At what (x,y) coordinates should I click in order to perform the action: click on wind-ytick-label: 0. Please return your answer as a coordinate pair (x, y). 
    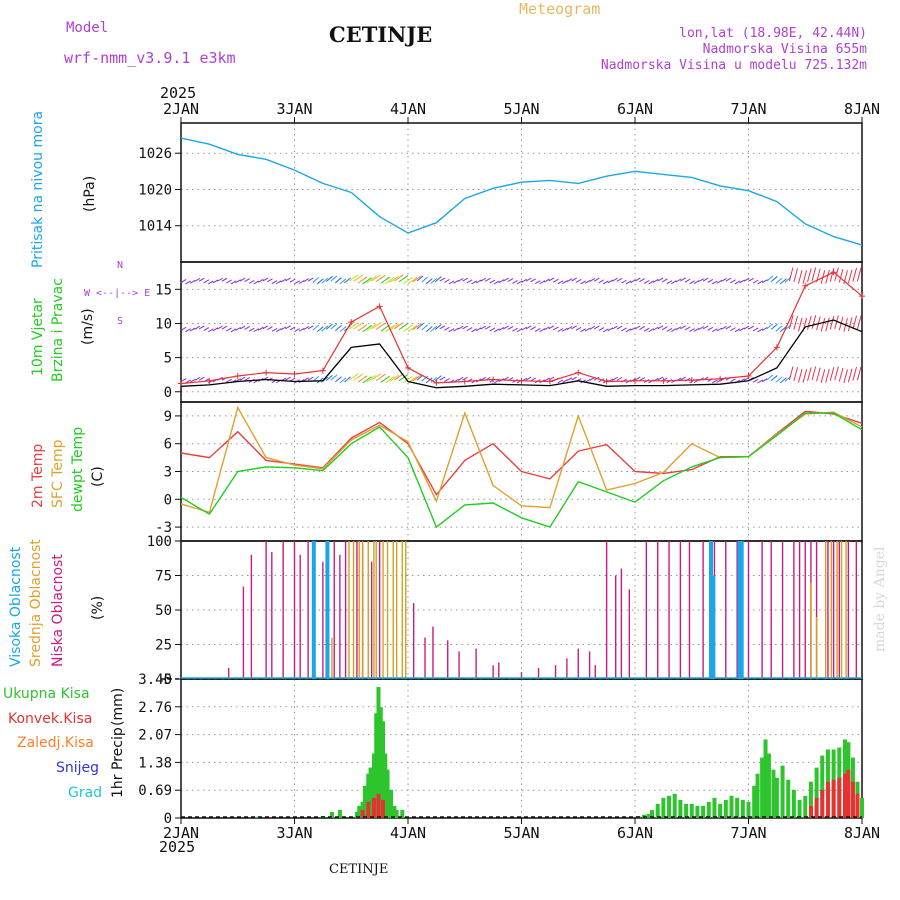
    Looking at the image, I should click on (168, 393).